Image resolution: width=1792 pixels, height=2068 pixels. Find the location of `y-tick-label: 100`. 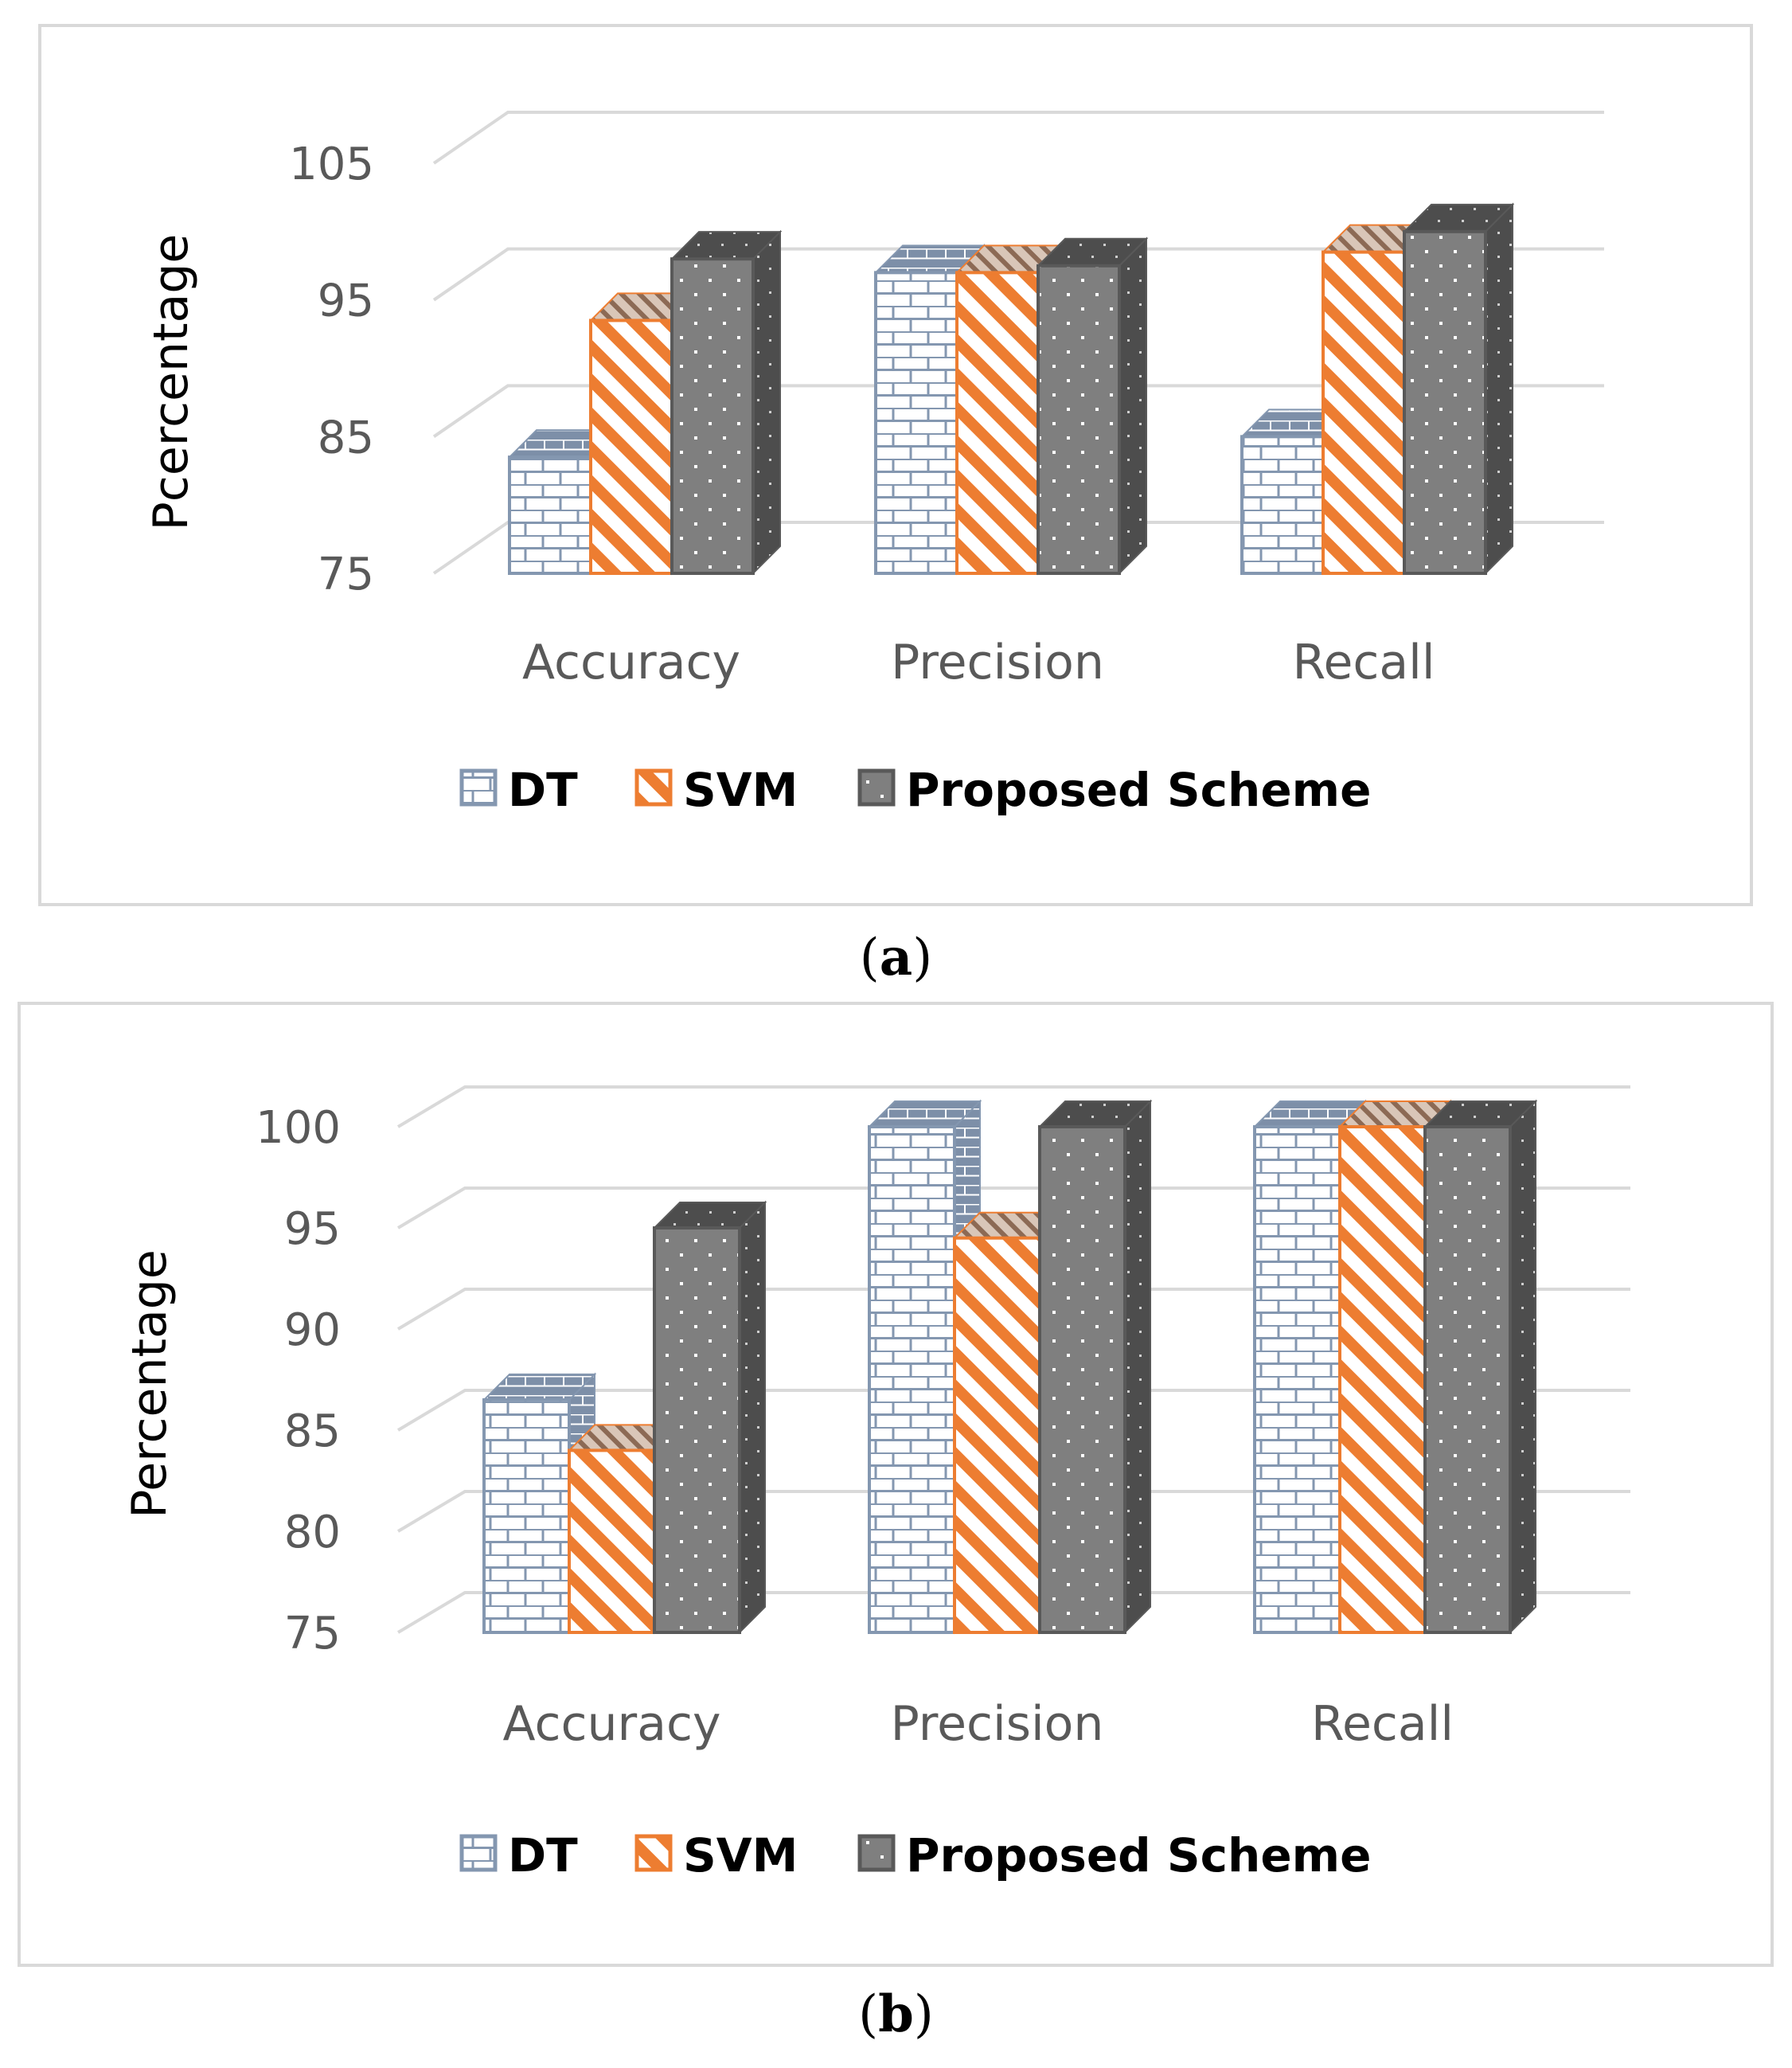

y-tick-label: 100 is located at coordinates (298, 1128).